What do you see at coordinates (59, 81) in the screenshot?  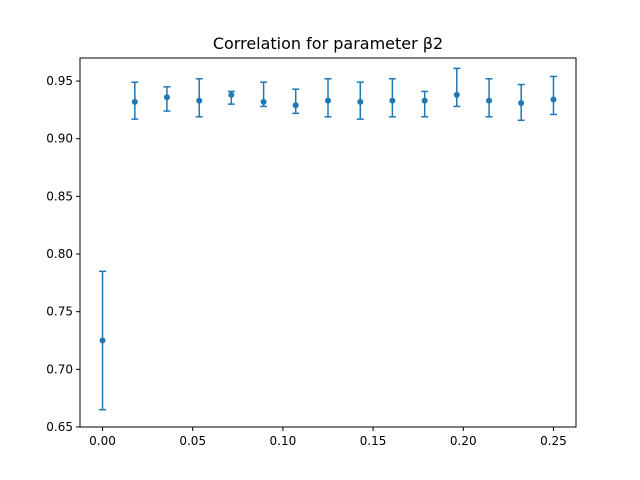 I see `y-tick-label: 0.95` at bounding box center [59, 81].